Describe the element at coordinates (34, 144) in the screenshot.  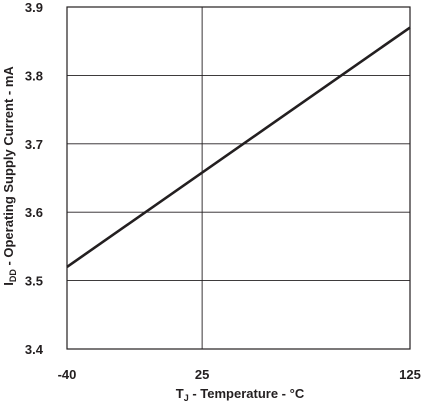
I see `y-tick-label: 3.7` at that location.